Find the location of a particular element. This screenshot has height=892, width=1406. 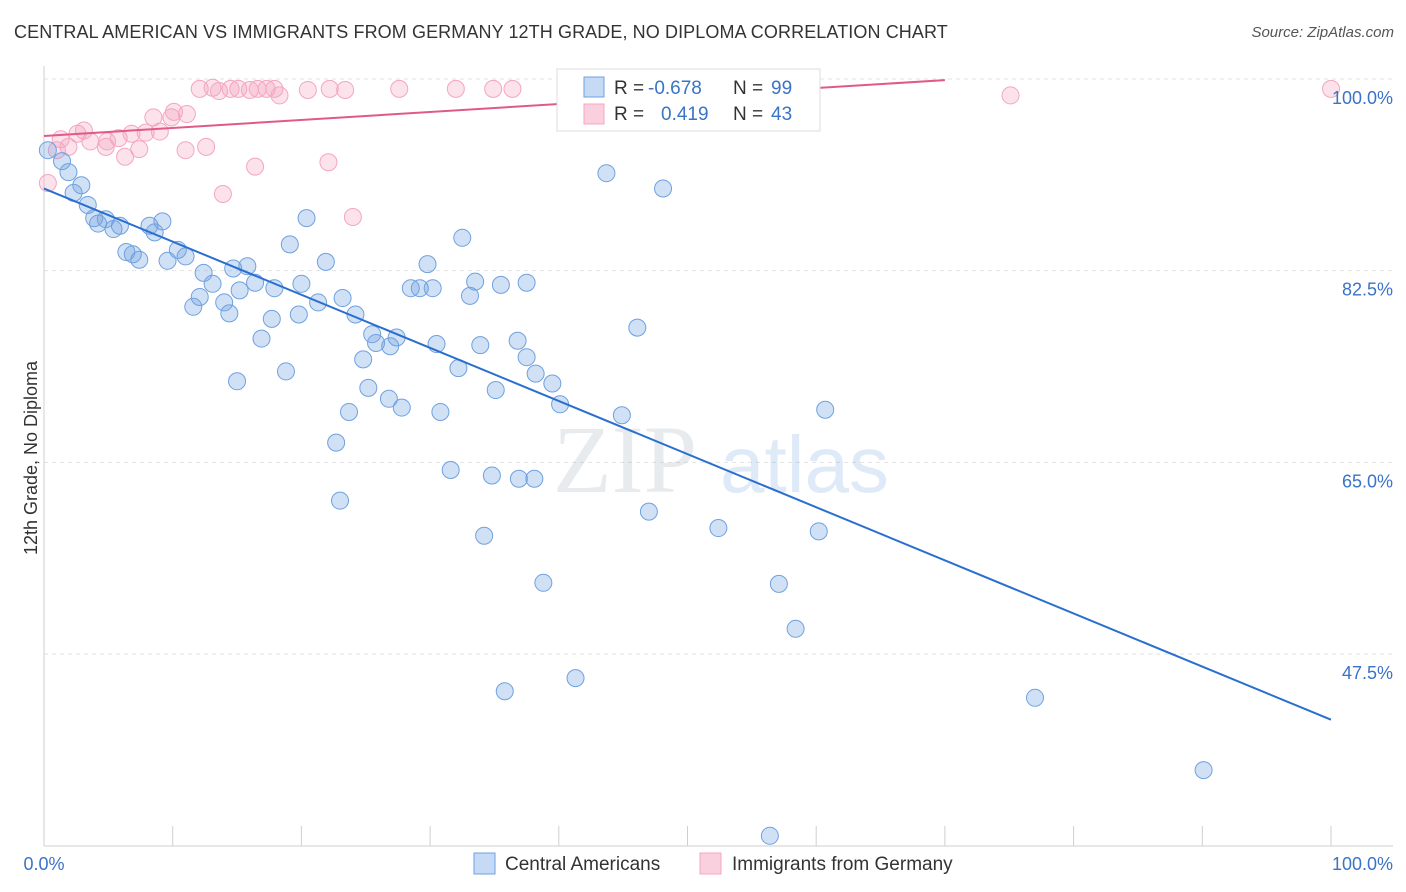

y-tick-label-2: 65.0% is located at coordinates (1367, 481).